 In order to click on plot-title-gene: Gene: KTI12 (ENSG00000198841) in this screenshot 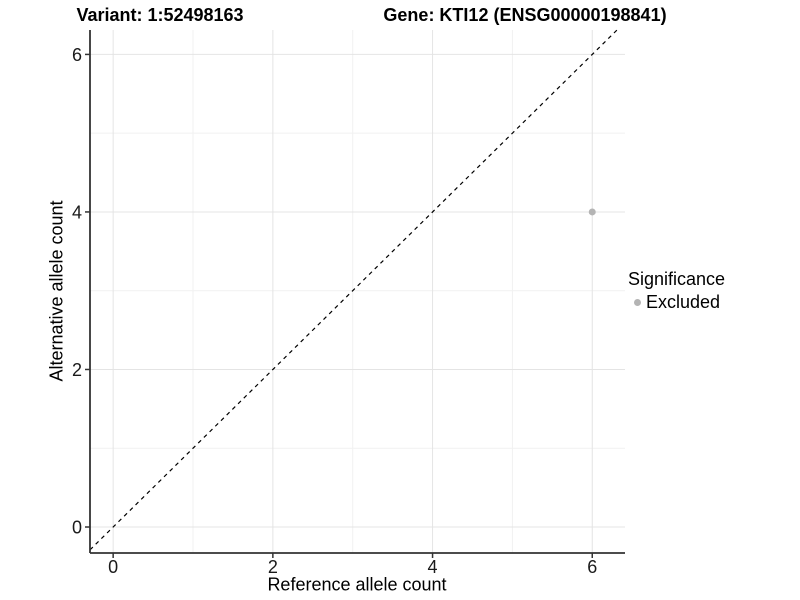, I will do `click(525, 15)`.